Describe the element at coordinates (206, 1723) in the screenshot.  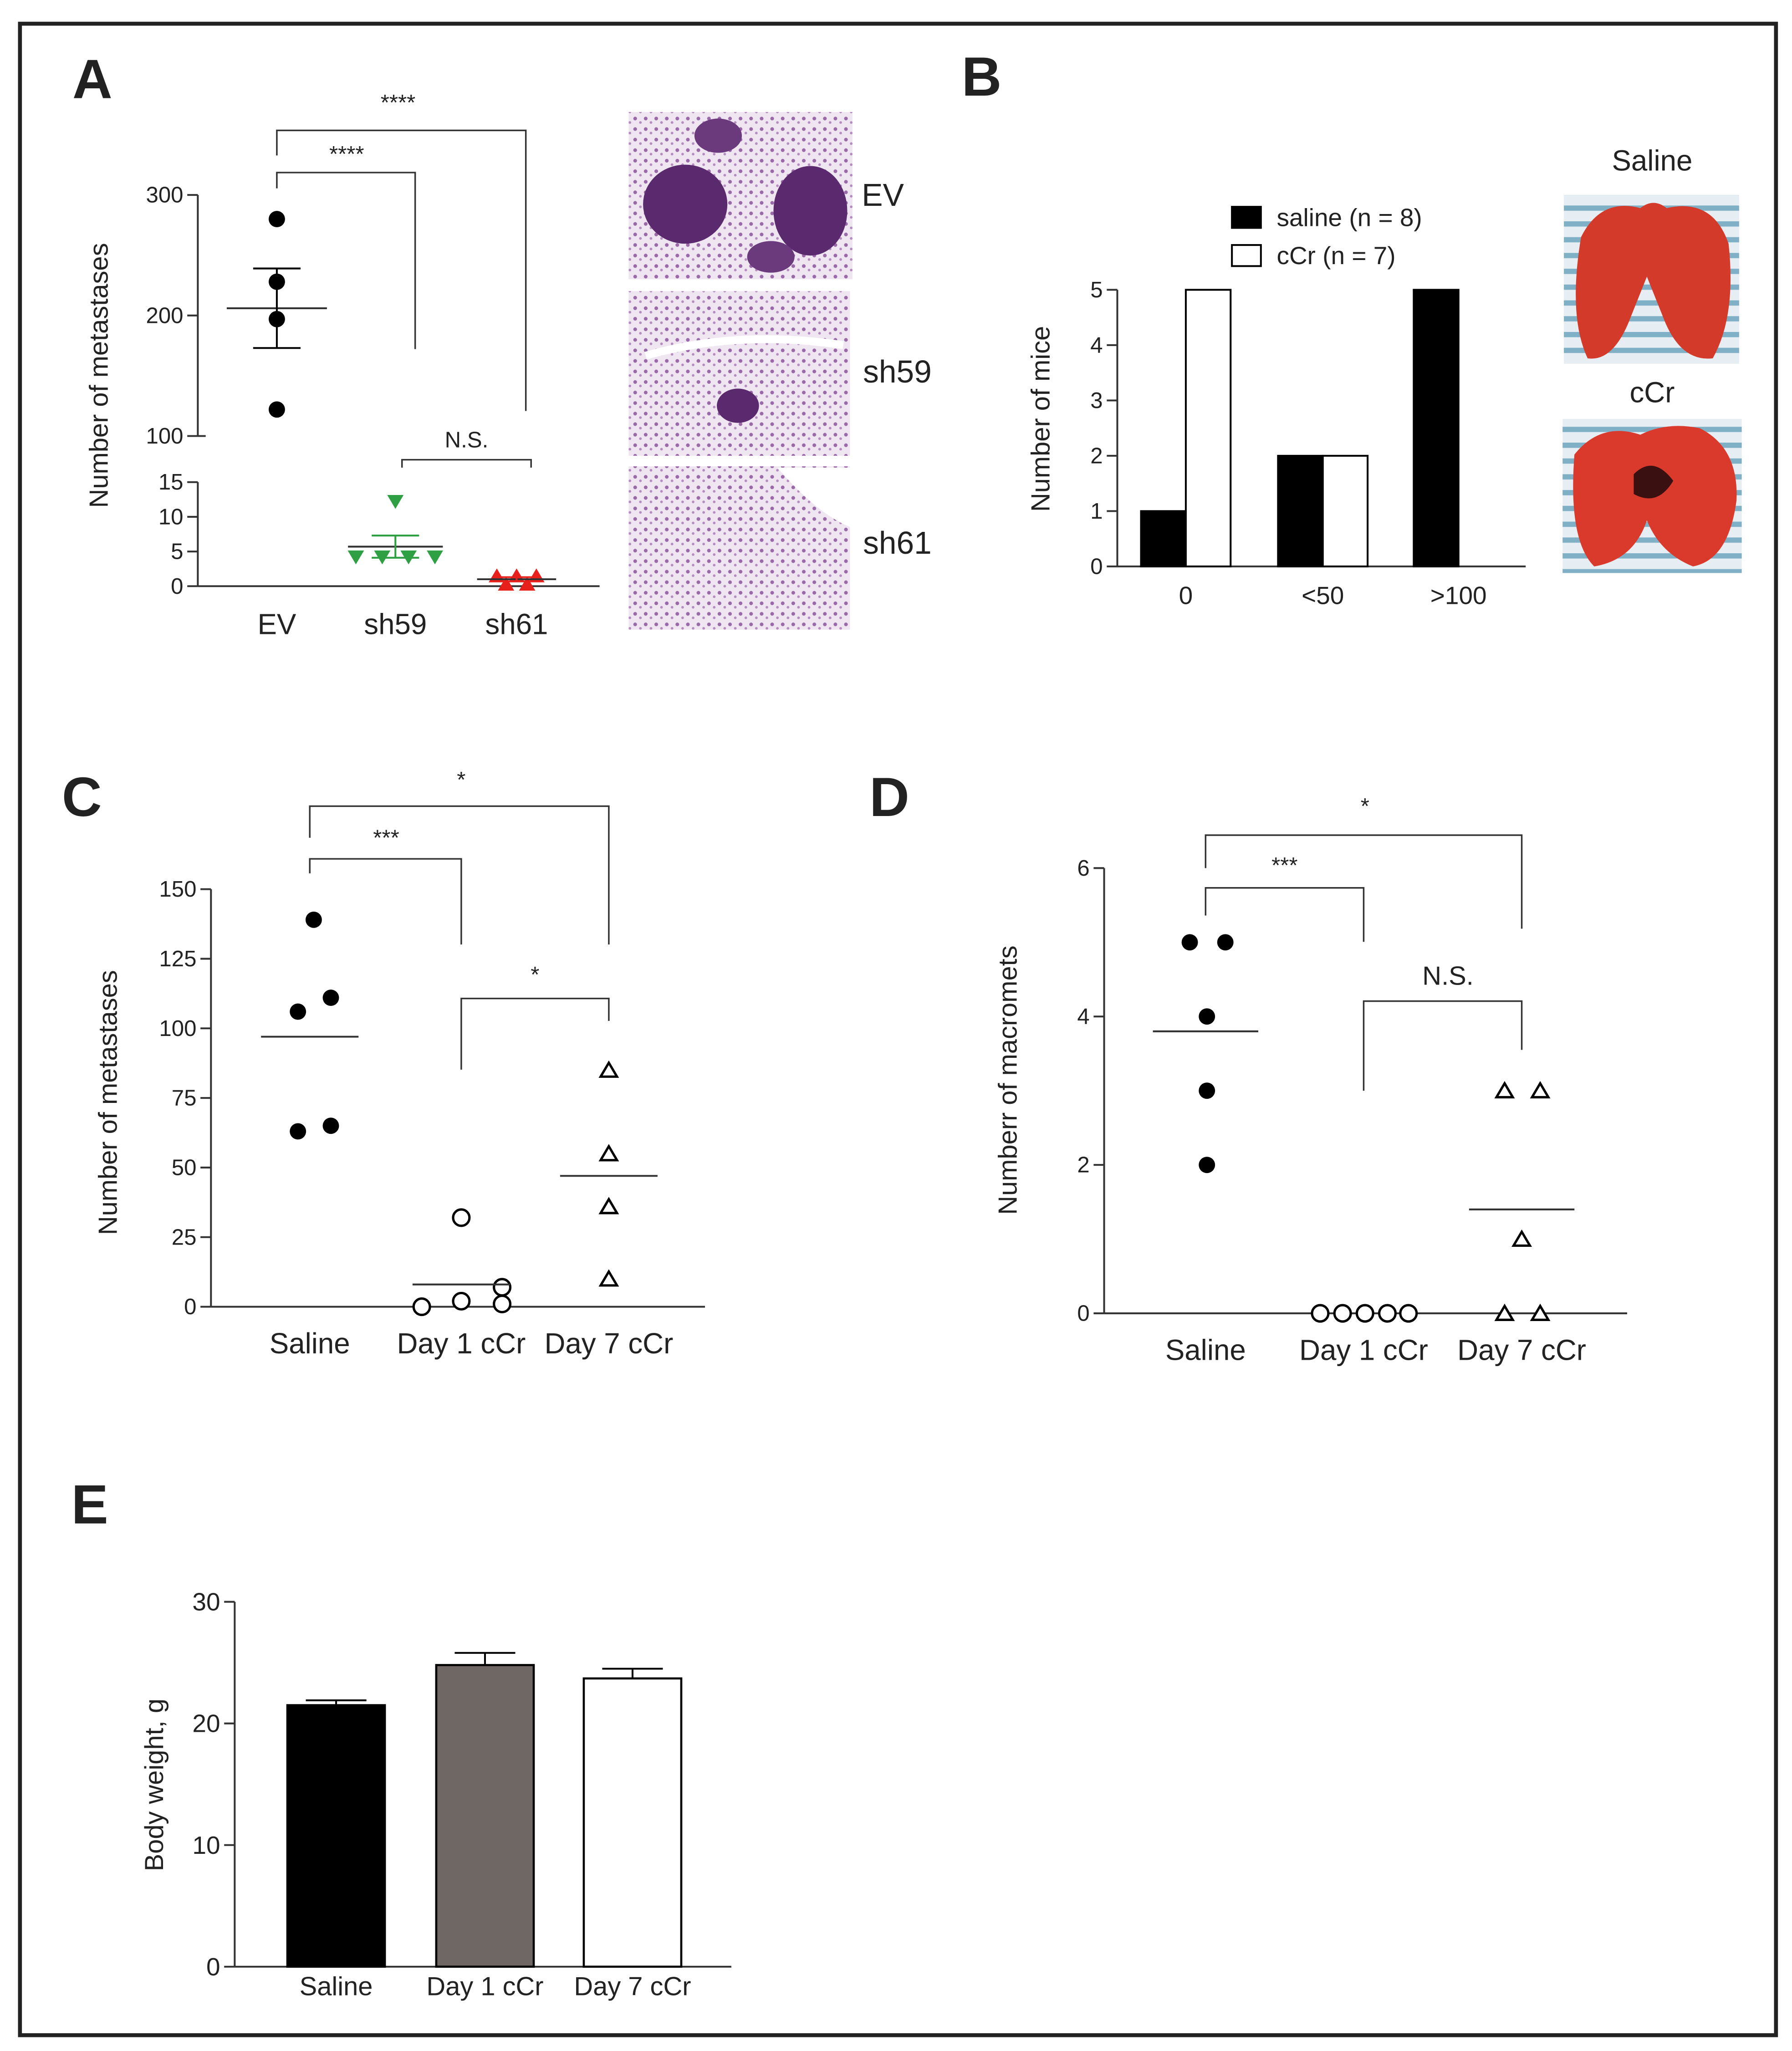
I see `y-tick-label: 20` at that location.